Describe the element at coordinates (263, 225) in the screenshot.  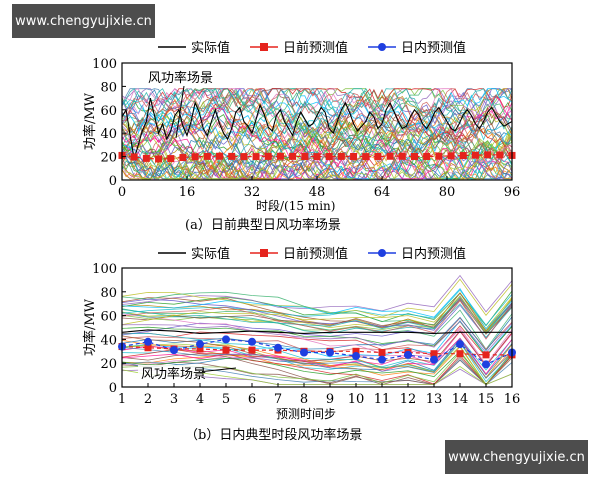
I see `chart-a-caption: (a）日前典型日风功率场景` at that location.